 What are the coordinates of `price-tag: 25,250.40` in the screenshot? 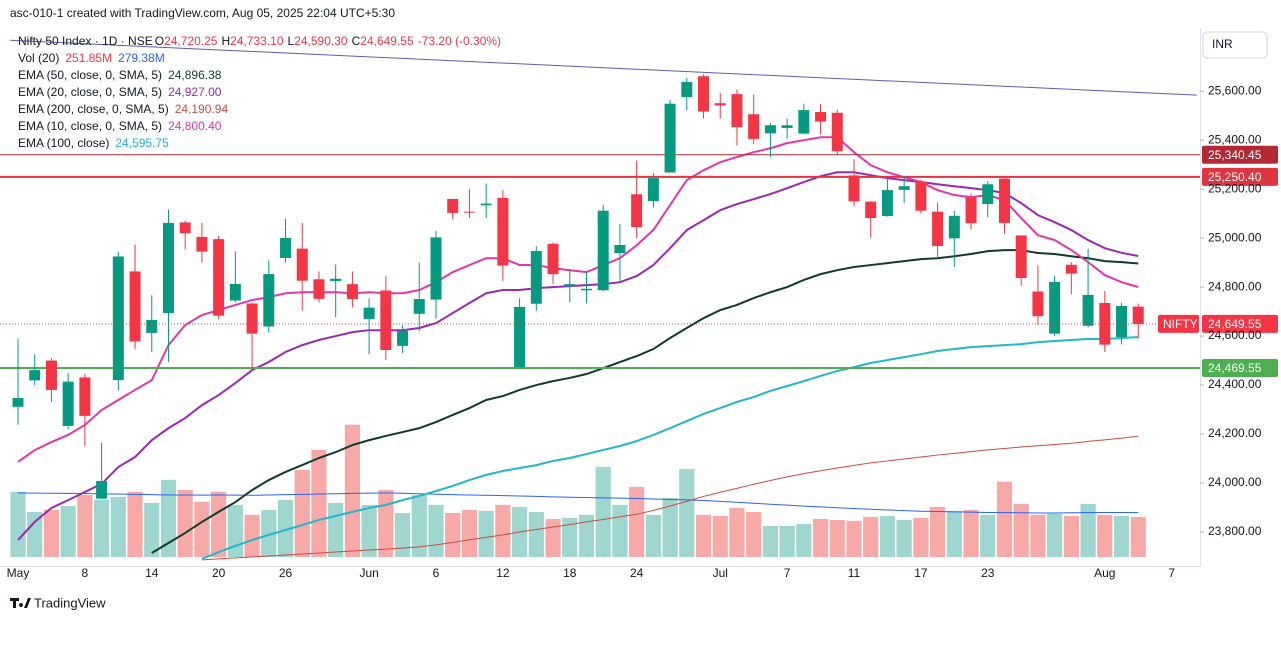 It's located at (1240, 176).